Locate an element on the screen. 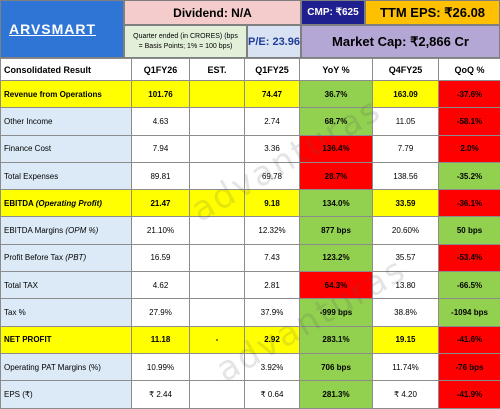 This screenshot has width=500, height=409. column-header-est: EST. is located at coordinates (217, 70).